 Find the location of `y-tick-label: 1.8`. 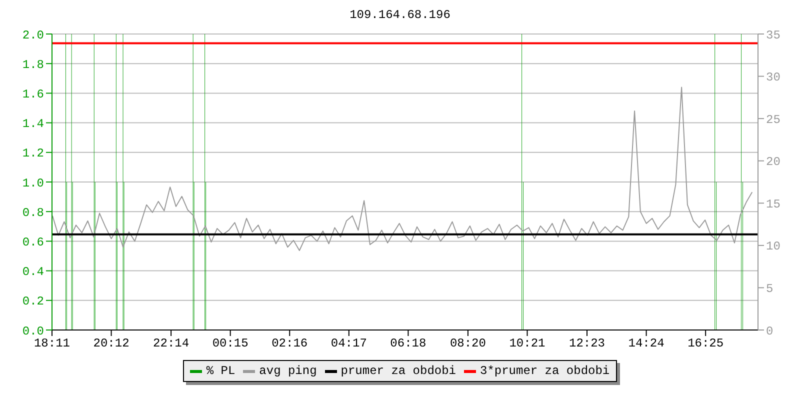

y-tick-label: 1.8 is located at coordinates (33, 65).